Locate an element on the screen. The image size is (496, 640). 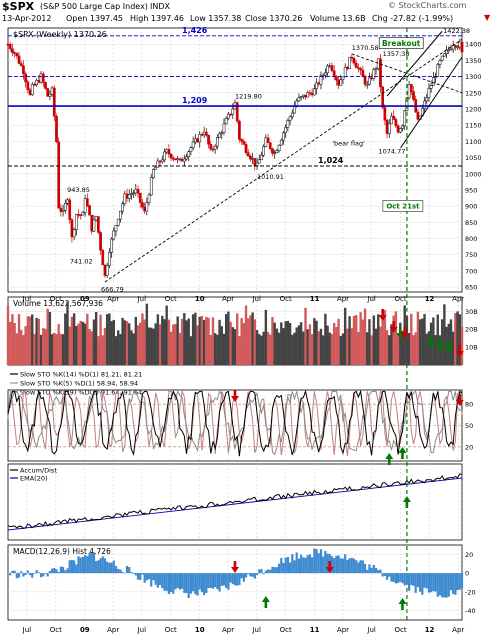
credit-label: © StockCharts.com is located at coordinates (427, 5).